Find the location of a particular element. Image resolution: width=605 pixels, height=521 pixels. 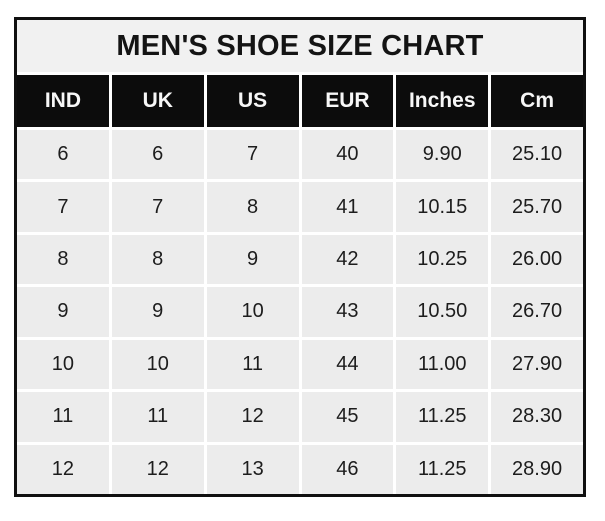

table-cell: 41 is located at coordinates (347, 207).